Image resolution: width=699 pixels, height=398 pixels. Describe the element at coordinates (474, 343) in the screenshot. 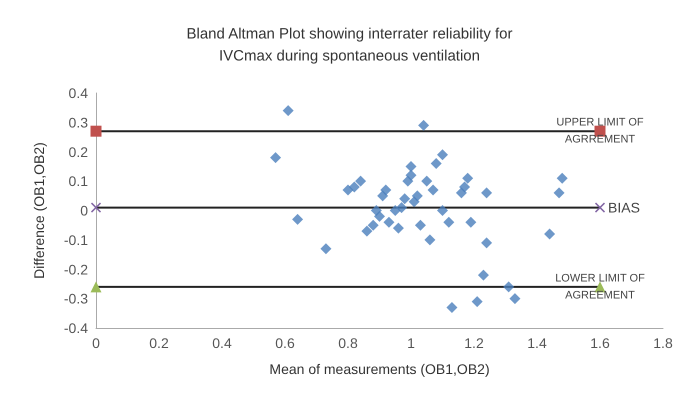

I see `x-tick-label: 1.2` at that location.